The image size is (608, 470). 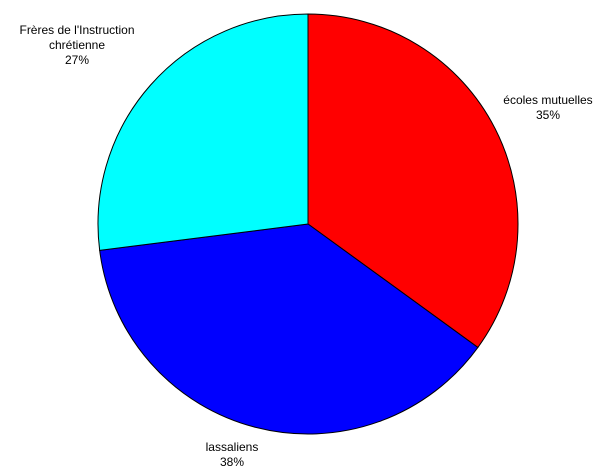 What do you see at coordinates (547, 100) in the screenshot?
I see `slice-name: écoles mutuelles` at bounding box center [547, 100].